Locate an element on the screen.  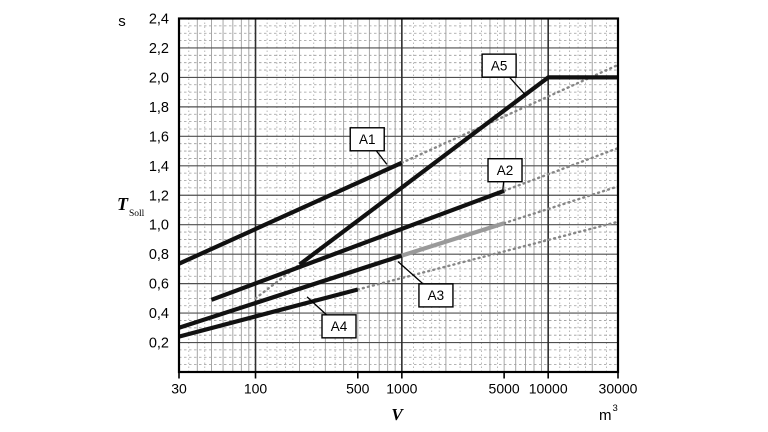
callout-box-A4 is located at coordinates (339, 326).